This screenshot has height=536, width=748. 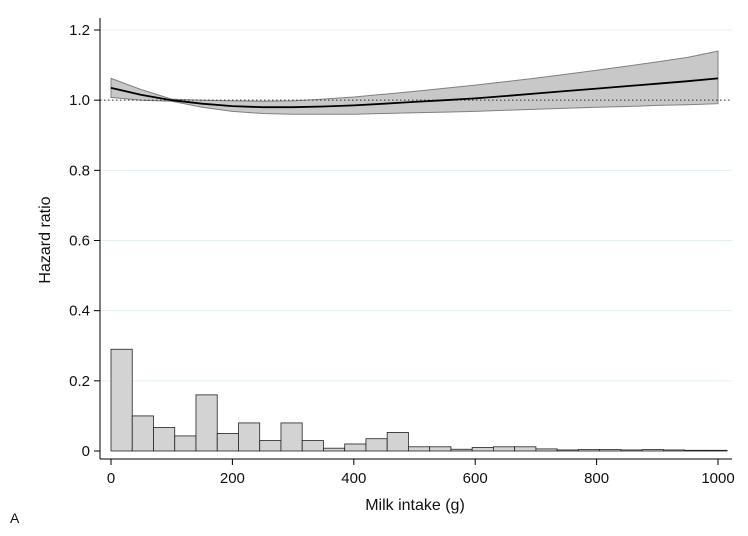 What do you see at coordinates (86, 451) in the screenshot?
I see `y-tick-label: 0` at bounding box center [86, 451].